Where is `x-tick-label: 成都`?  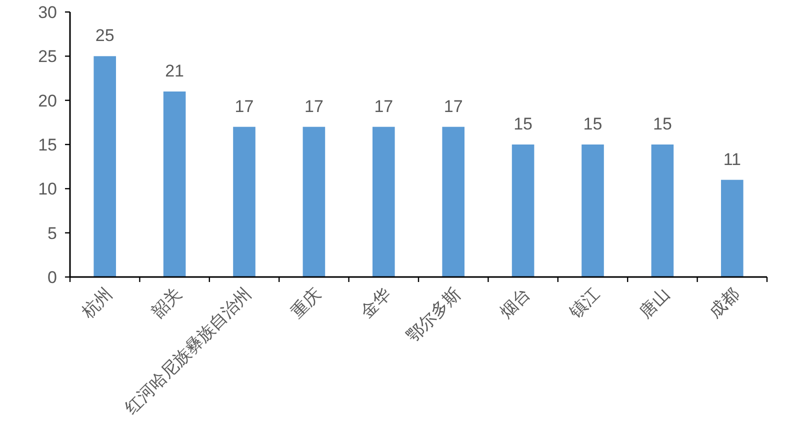
x-tick-label: 成都 is located at coordinates (724, 303).